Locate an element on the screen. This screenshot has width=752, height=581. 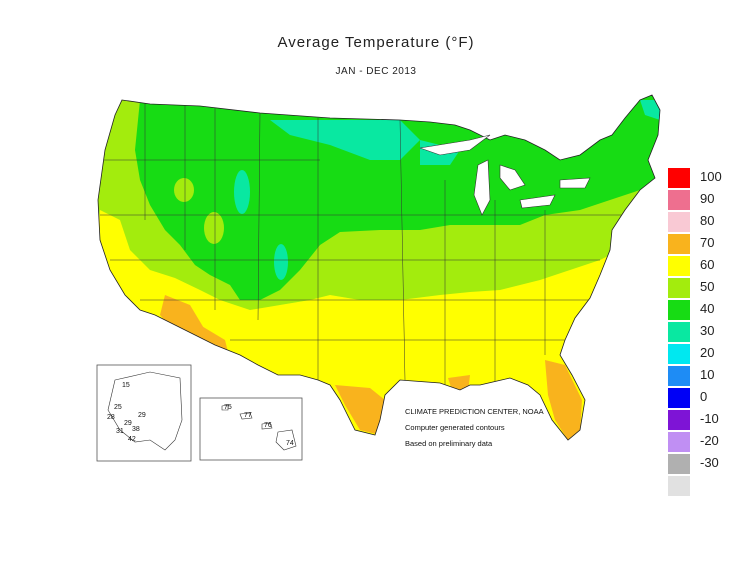
legend-label: -30 is located at coordinates (709, 462).